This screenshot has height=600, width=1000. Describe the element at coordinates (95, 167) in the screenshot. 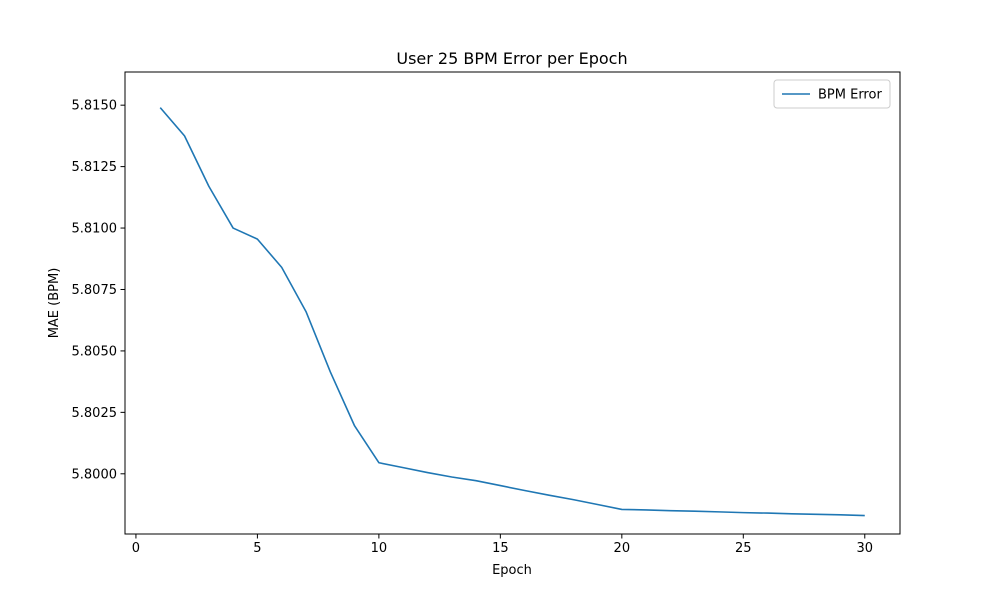

I see `y-tick-label: 5.8125` at that location.